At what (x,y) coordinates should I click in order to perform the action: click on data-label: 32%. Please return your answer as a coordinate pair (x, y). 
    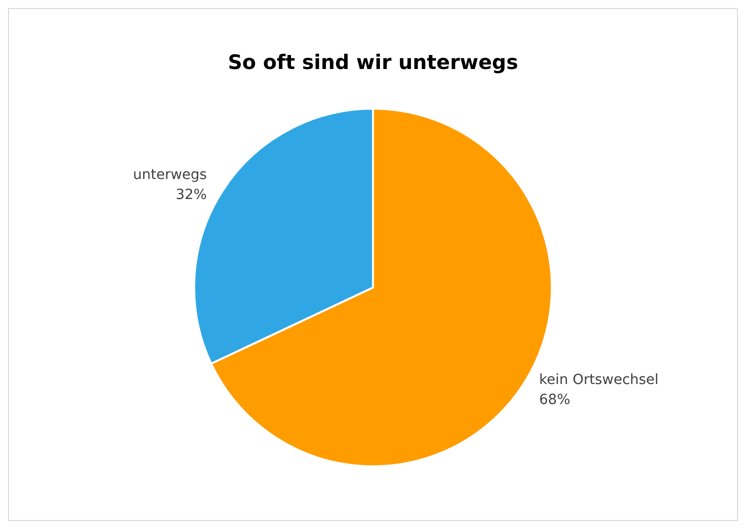
    Looking at the image, I should click on (191, 195).